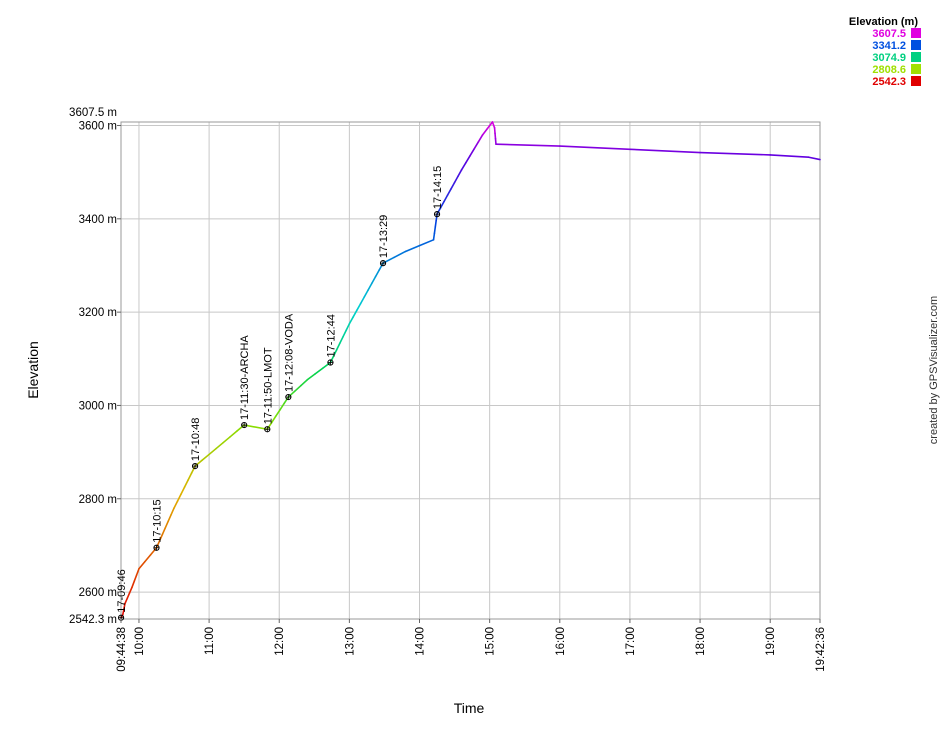  What do you see at coordinates (196, 439) in the screenshot?
I see `waypoint-label: 17-10:48` at bounding box center [196, 439].